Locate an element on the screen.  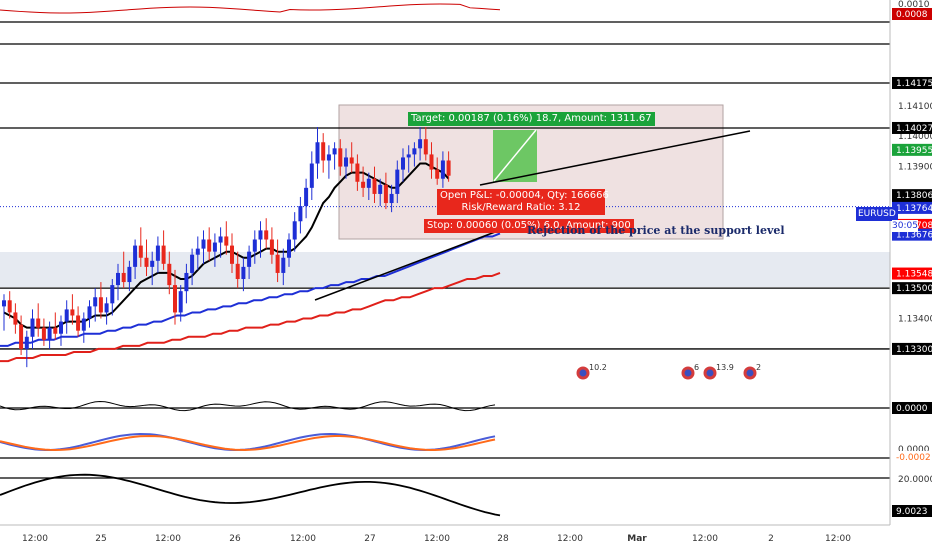
event-label: 2 is located at coordinates (758, 367).